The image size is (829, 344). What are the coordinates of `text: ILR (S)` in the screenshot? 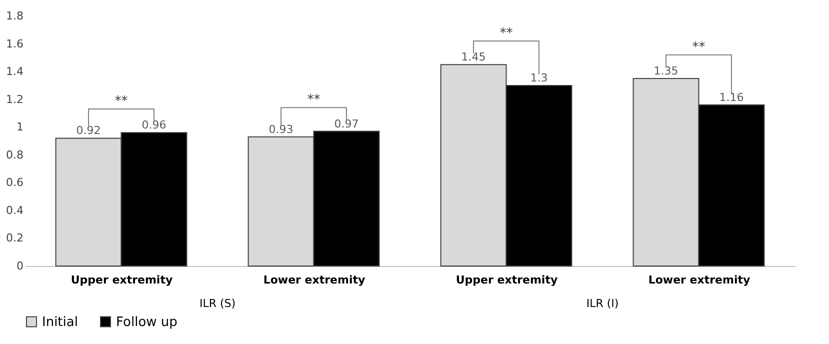 It's located at (217, 303).